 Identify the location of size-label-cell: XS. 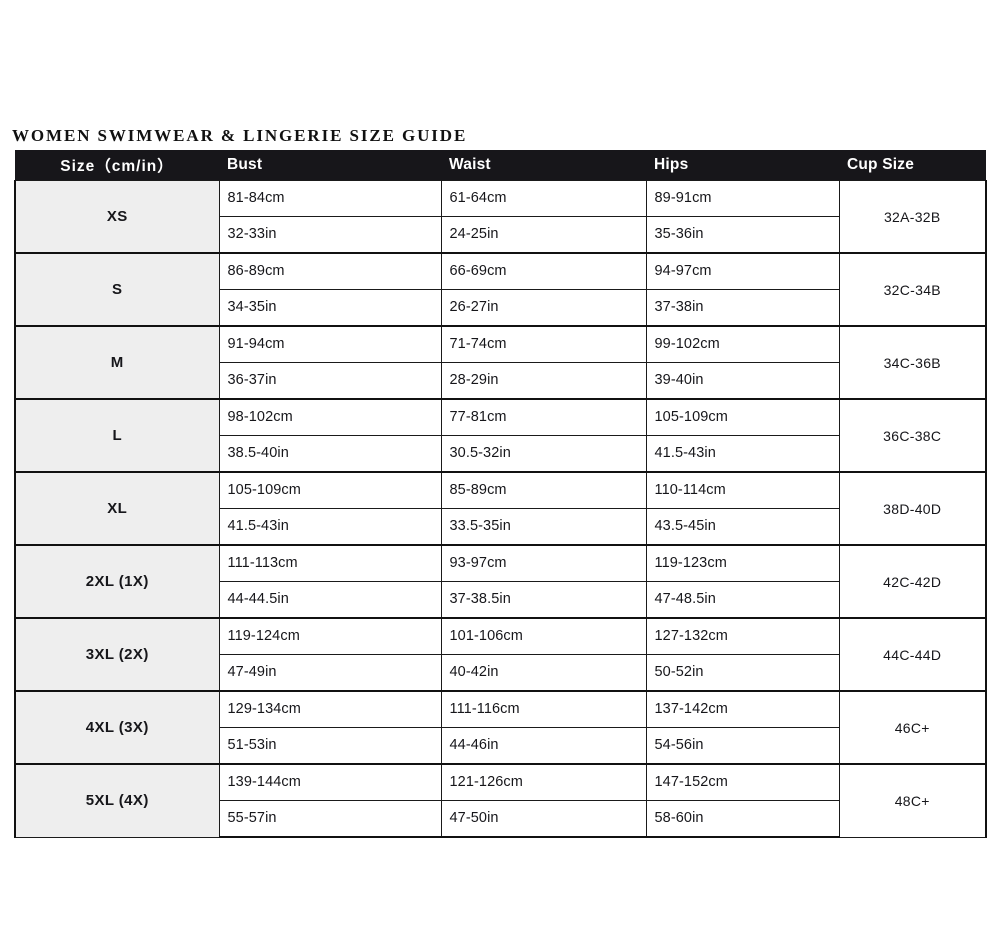
(117, 217).